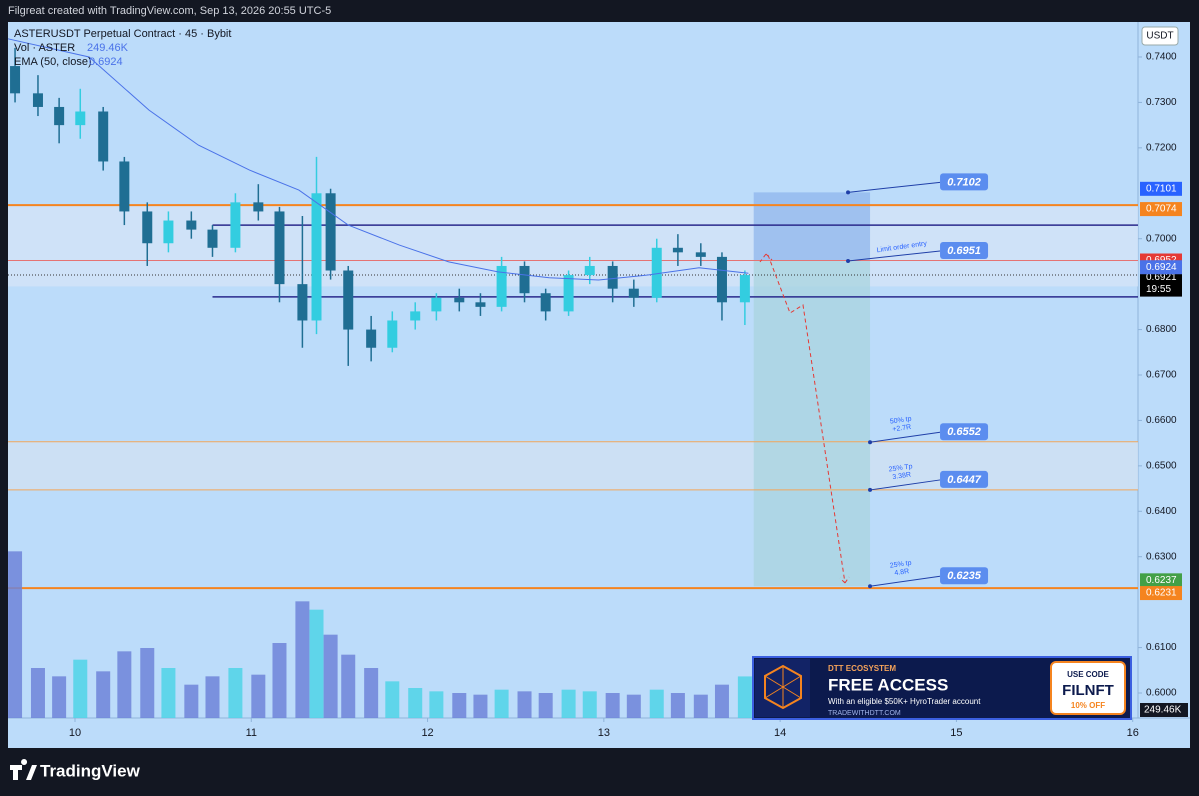  I want to click on axis-volume-text: 249.46K, so click(1163, 710).